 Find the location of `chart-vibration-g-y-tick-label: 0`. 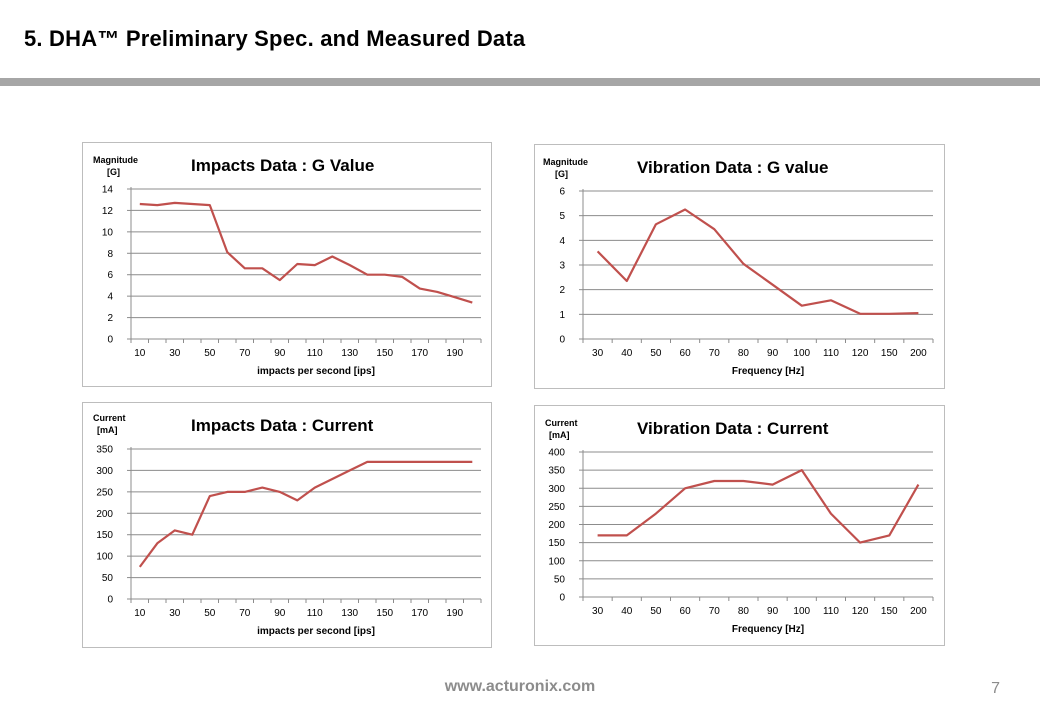

chart-vibration-g-y-tick-label: 0 is located at coordinates (562, 340).